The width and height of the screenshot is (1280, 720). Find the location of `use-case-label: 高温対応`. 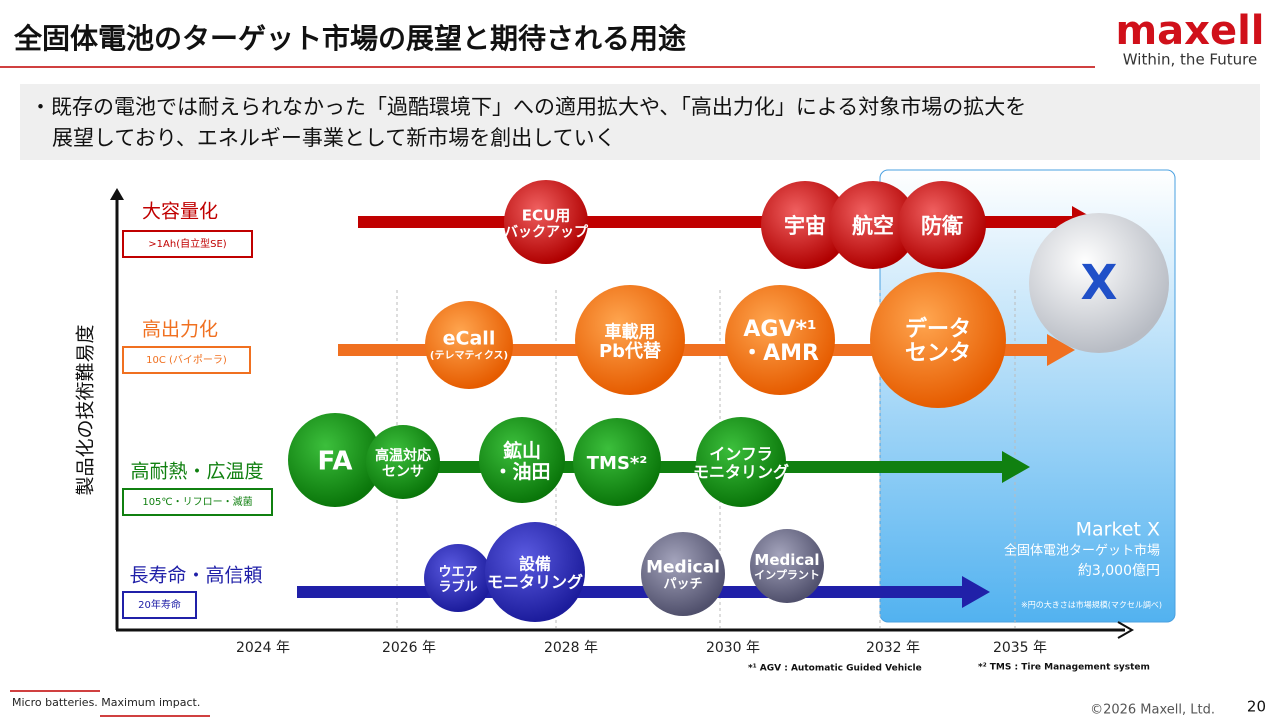

use-case-label: 高温対応 is located at coordinates (403, 455).